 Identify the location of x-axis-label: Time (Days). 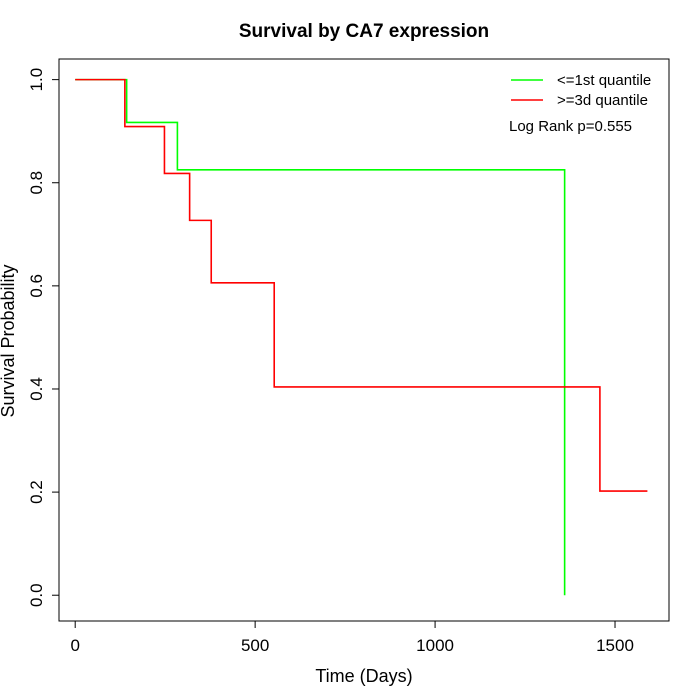
(363, 676).